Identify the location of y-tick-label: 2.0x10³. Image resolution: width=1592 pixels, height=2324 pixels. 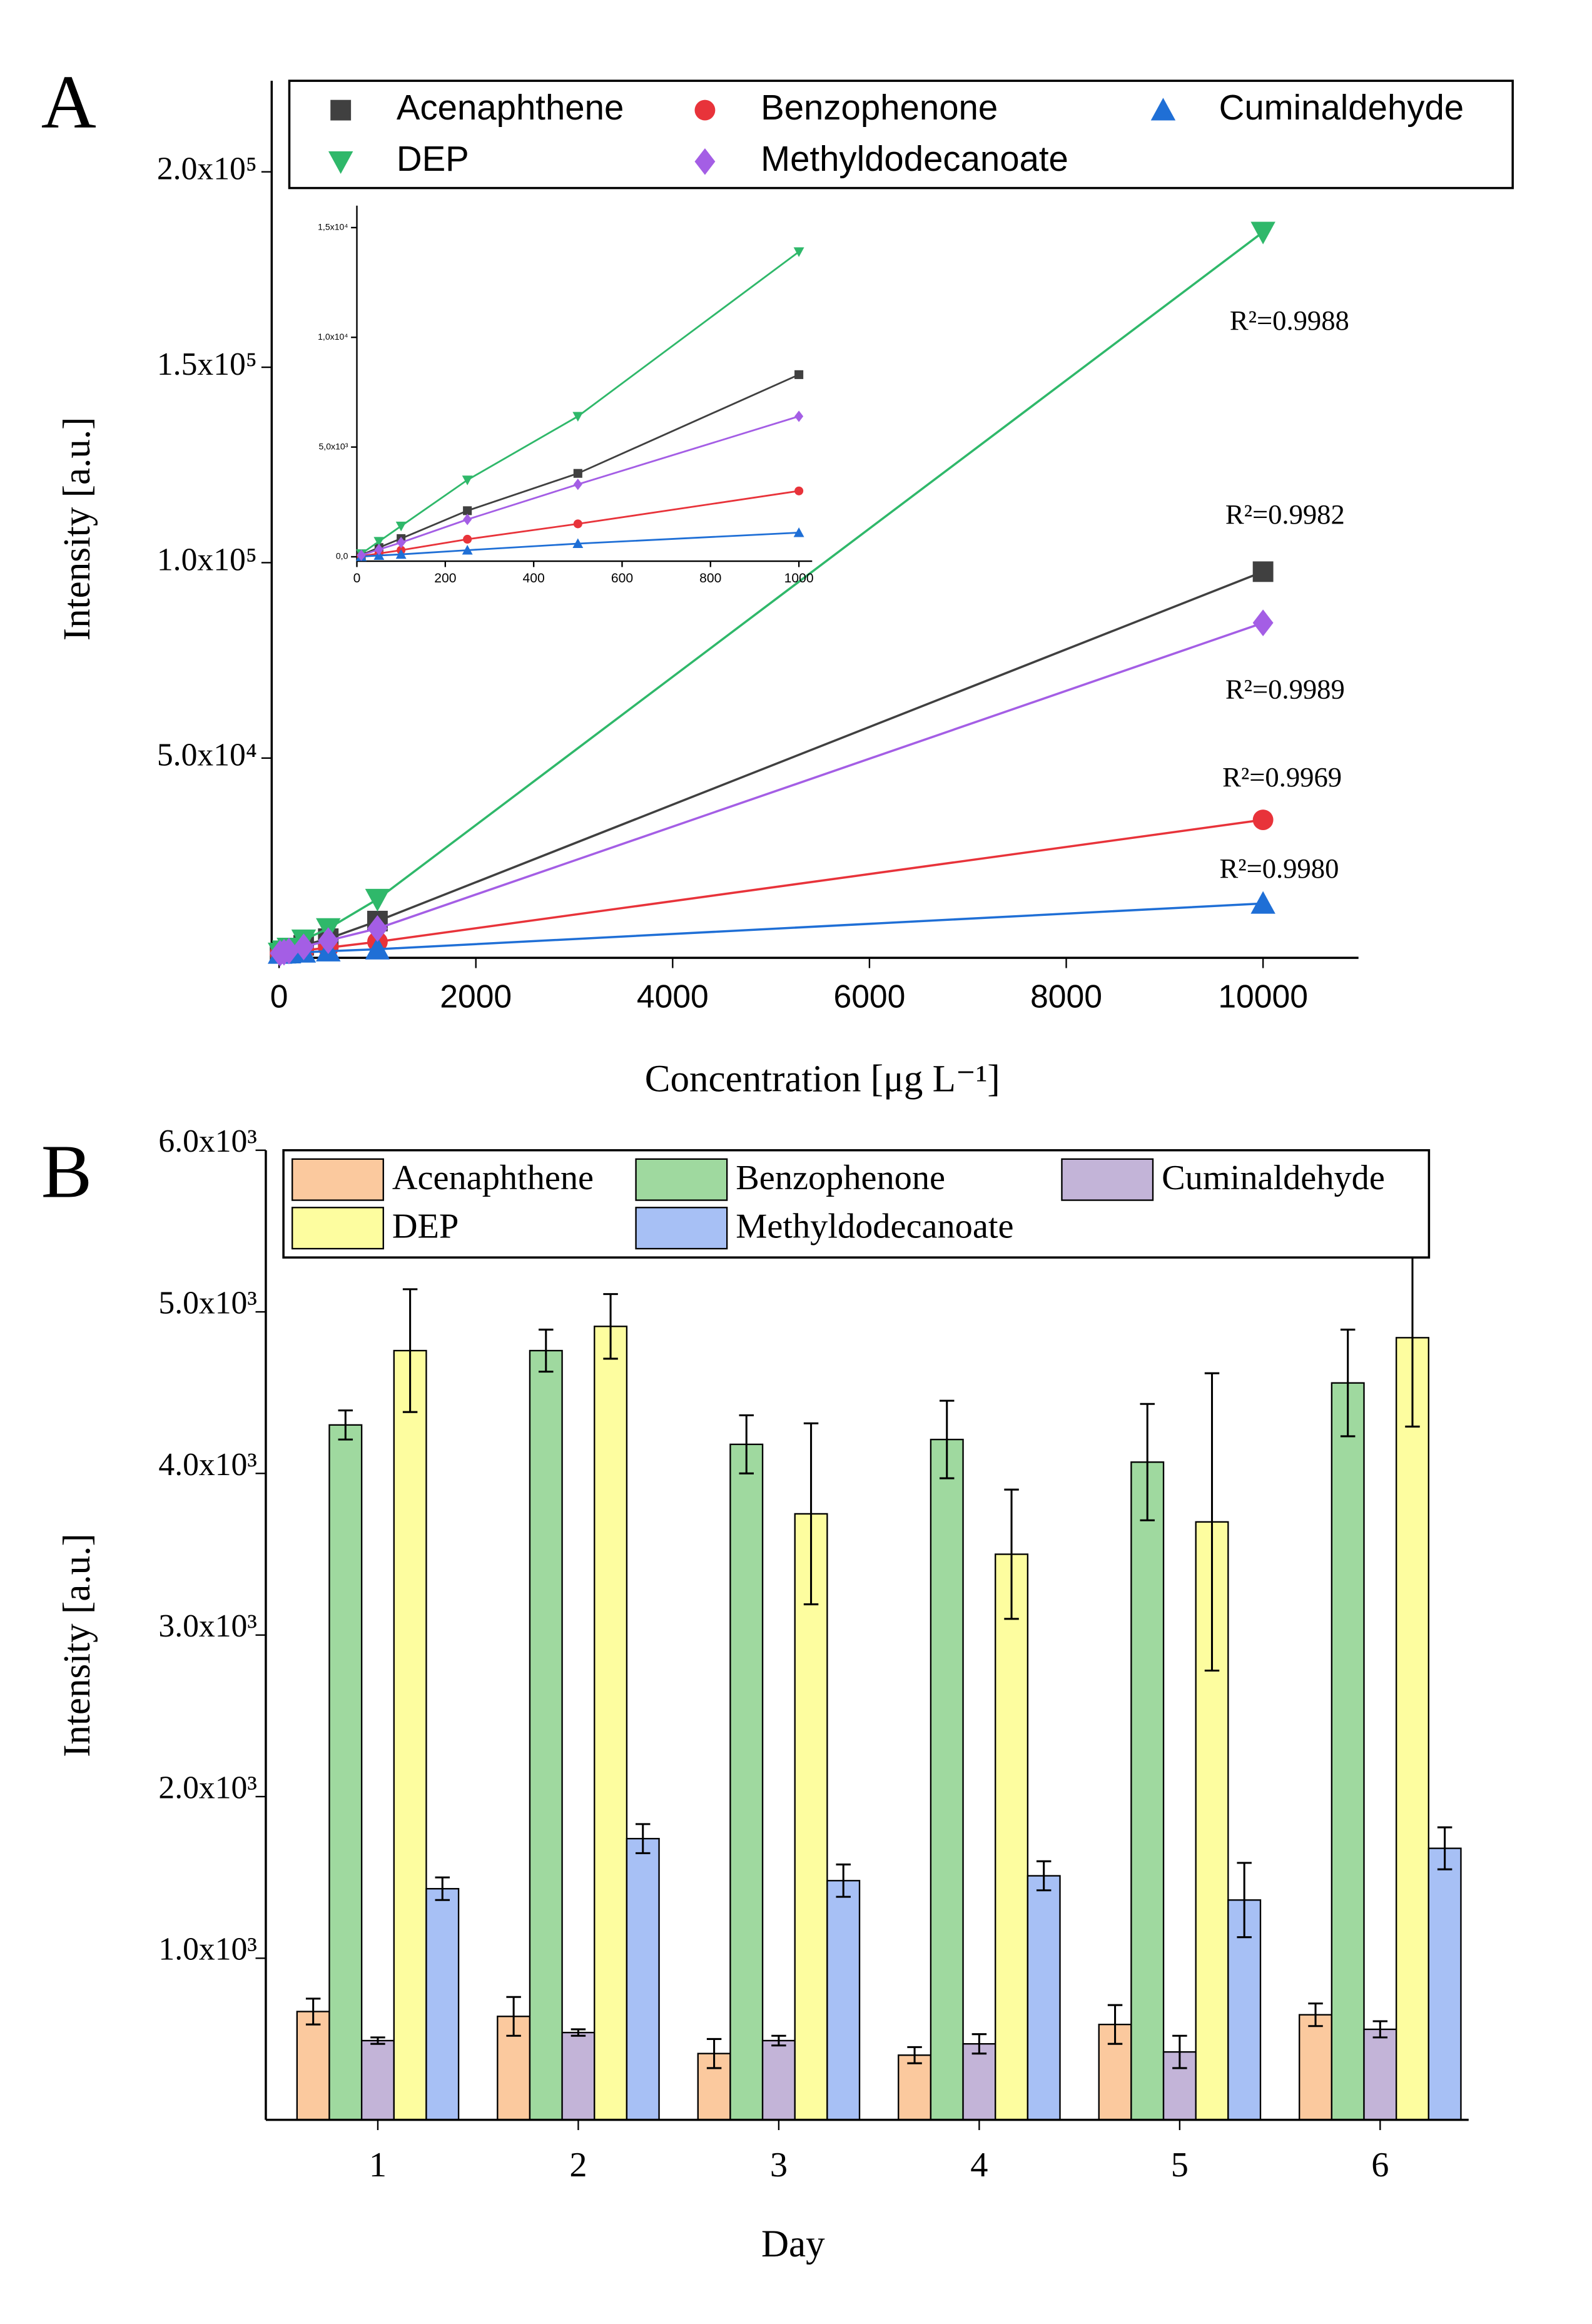
(207, 1787).